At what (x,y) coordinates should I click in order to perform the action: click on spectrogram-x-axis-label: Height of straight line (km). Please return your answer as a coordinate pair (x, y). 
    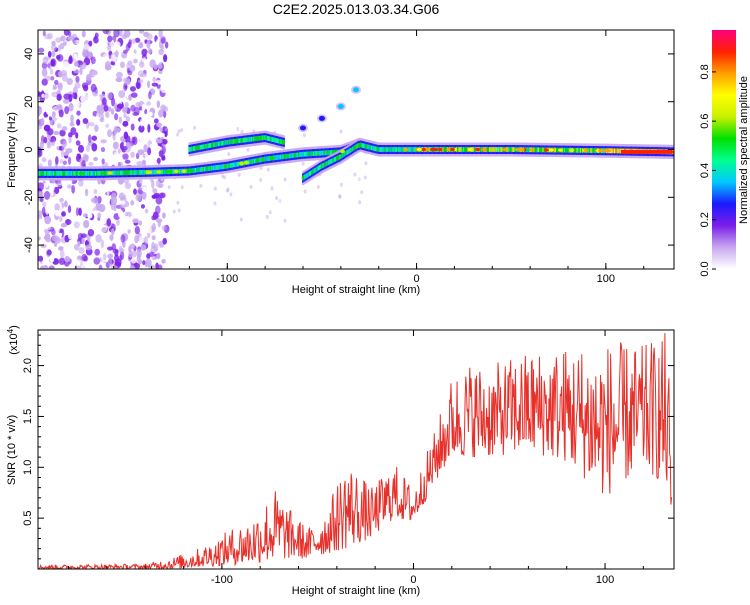
    Looking at the image, I should click on (356, 290).